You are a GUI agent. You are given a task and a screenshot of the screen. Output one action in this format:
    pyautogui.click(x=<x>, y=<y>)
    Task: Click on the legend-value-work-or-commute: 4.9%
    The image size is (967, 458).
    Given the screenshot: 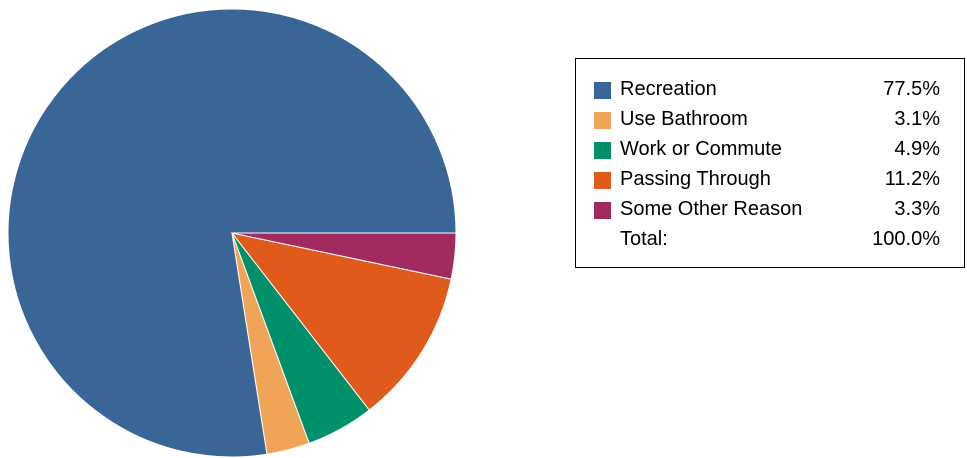 What is the action you would take?
    pyautogui.click(x=917, y=149)
    